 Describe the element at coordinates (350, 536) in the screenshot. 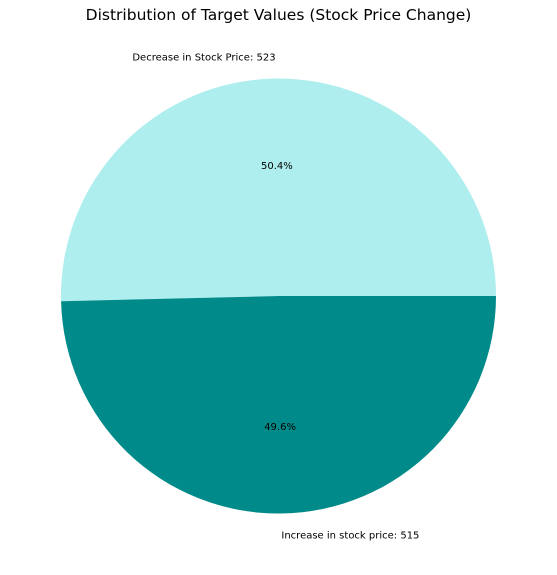

I see `slice-label-increase: Increase in stock price: 515` at that location.